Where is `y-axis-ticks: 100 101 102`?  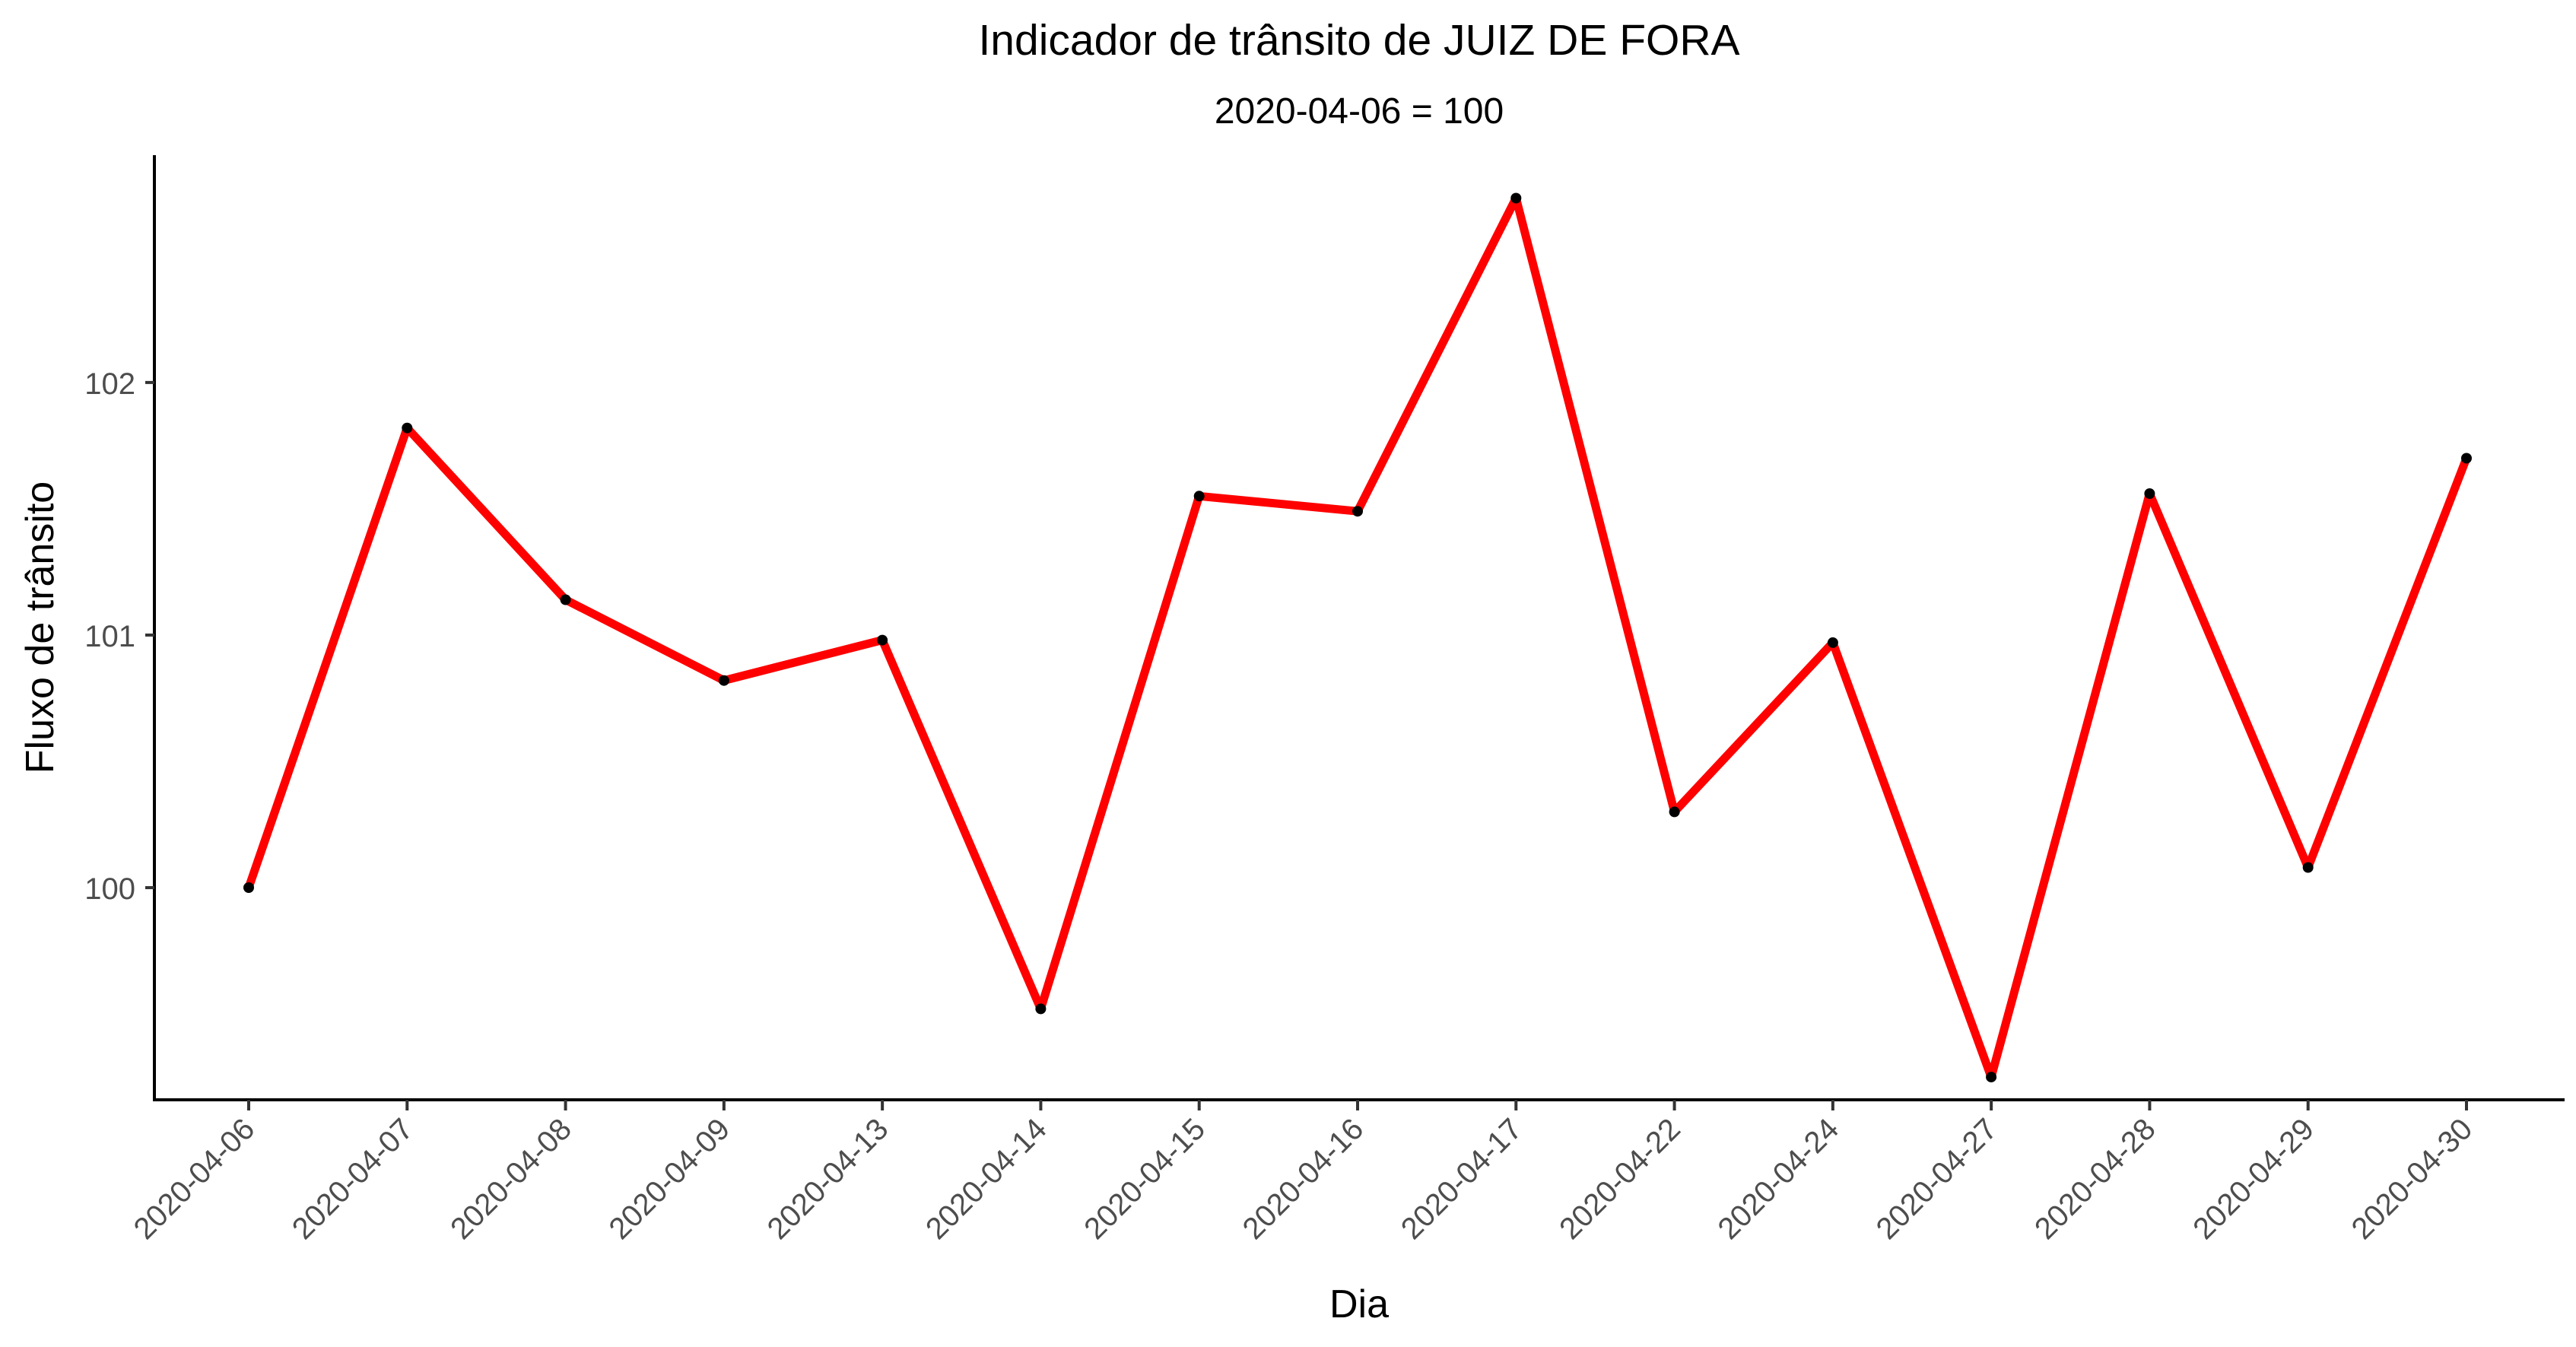 y-axis-ticks: 100 101 102 is located at coordinates (119, 637).